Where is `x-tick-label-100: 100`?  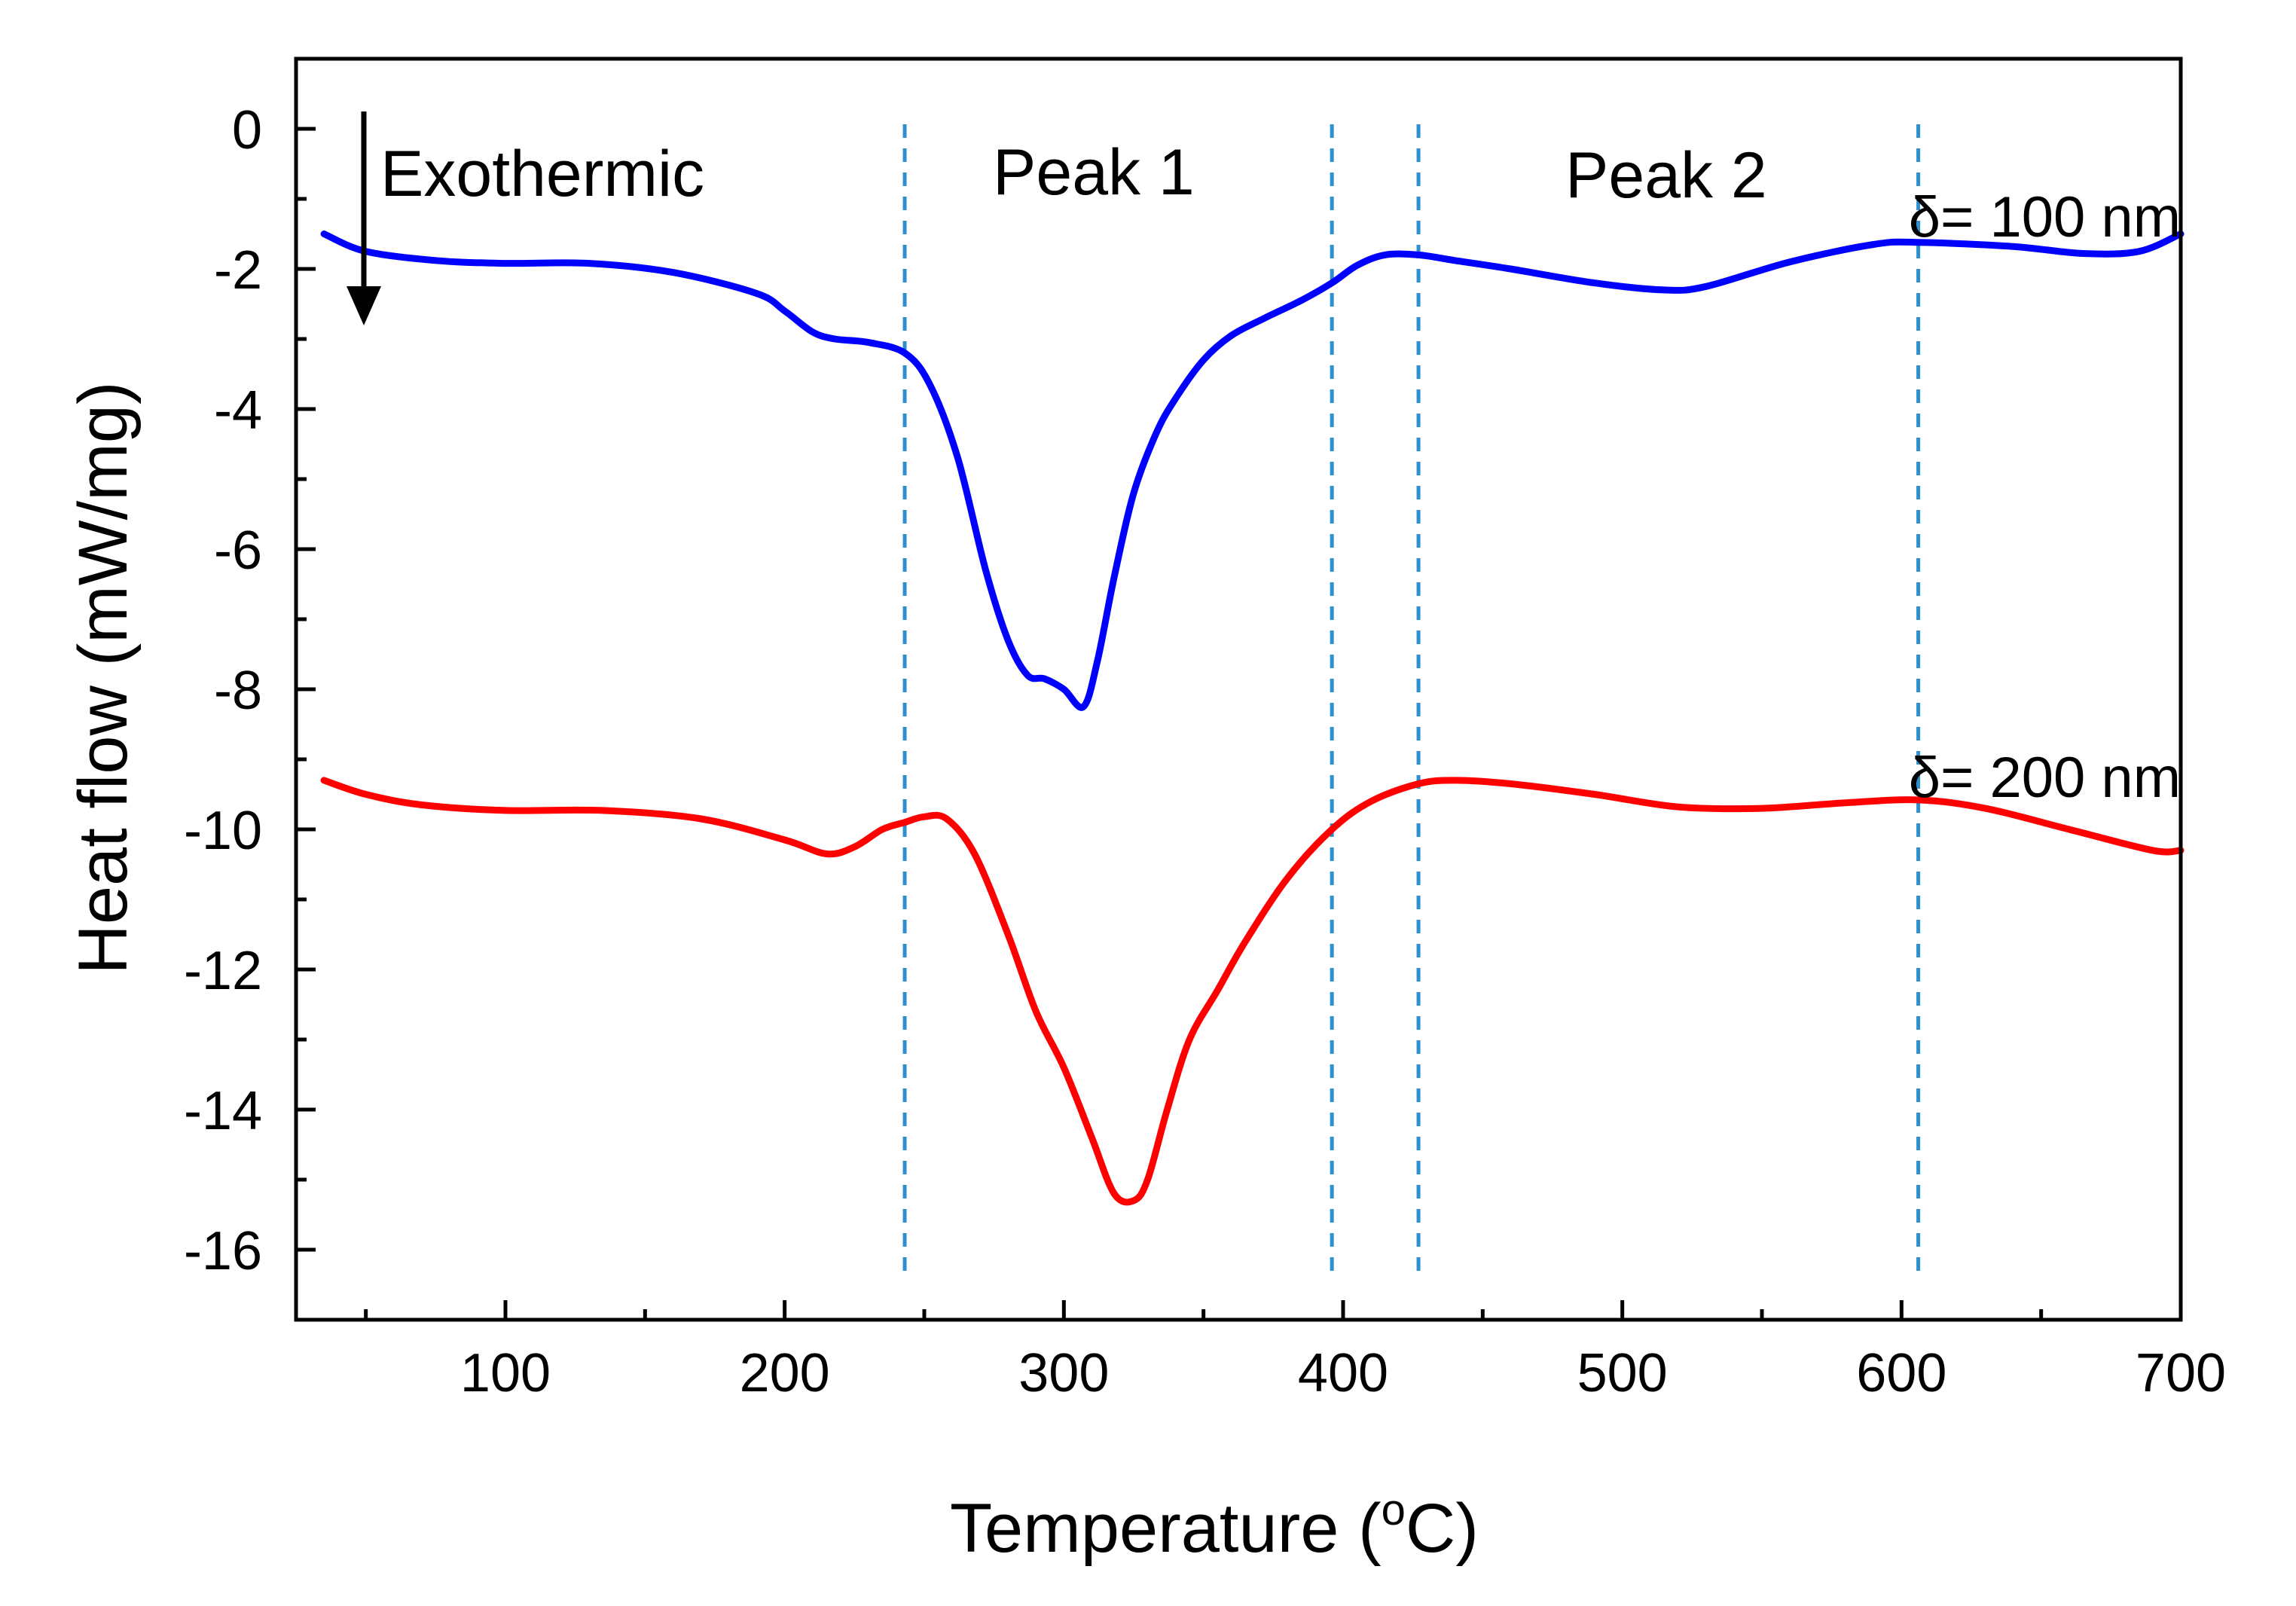 x-tick-label-100: 100 is located at coordinates (505, 1373).